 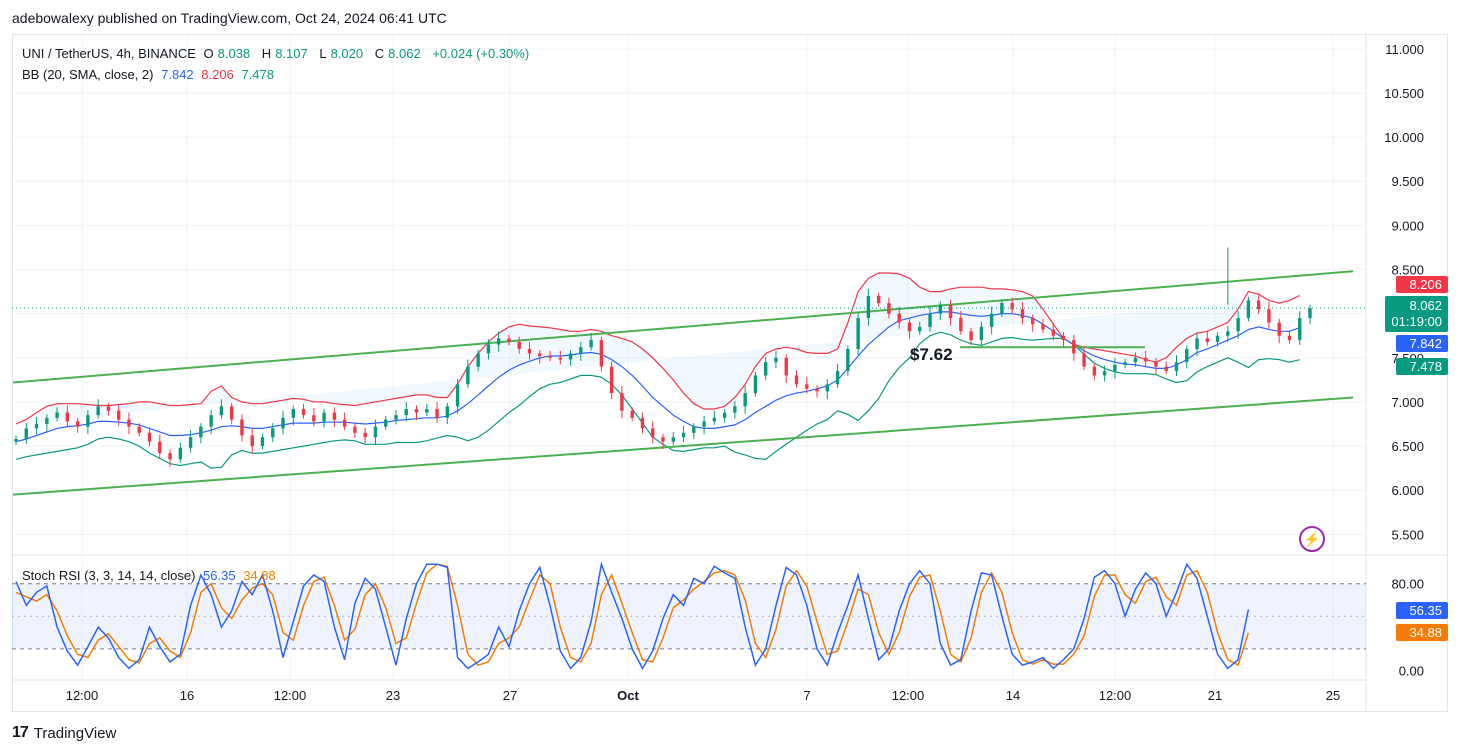 I want to click on time-tick-label: 27, so click(x=510, y=695).